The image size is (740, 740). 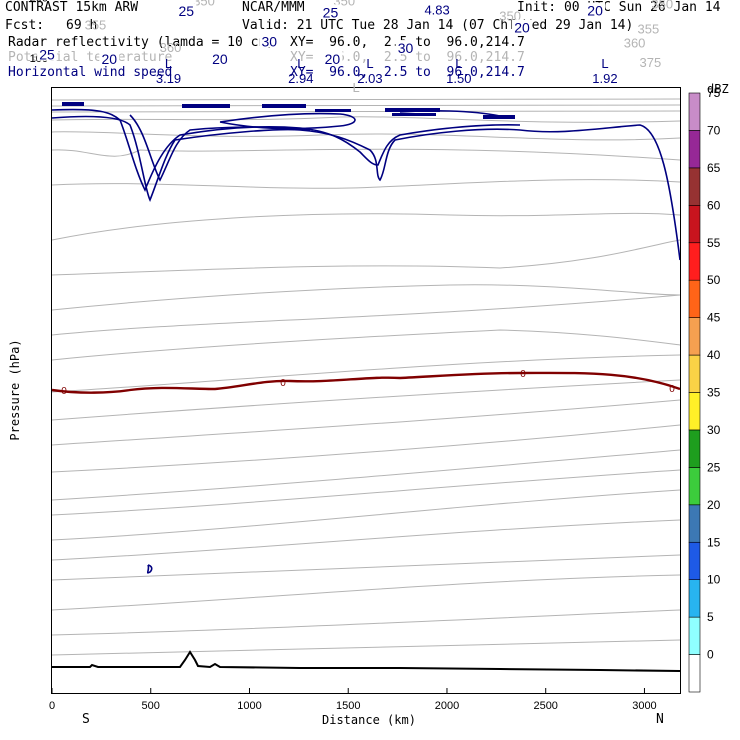 What do you see at coordinates (714, 393) in the screenshot?
I see `colorbar-level-label: 35` at bounding box center [714, 393].